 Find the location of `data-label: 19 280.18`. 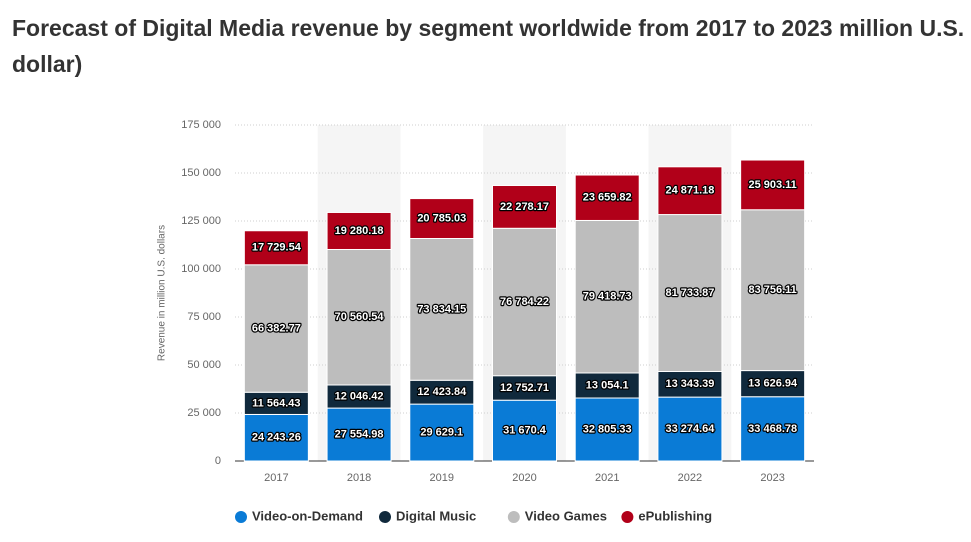

data-label: 19 280.18 is located at coordinates (359, 231).